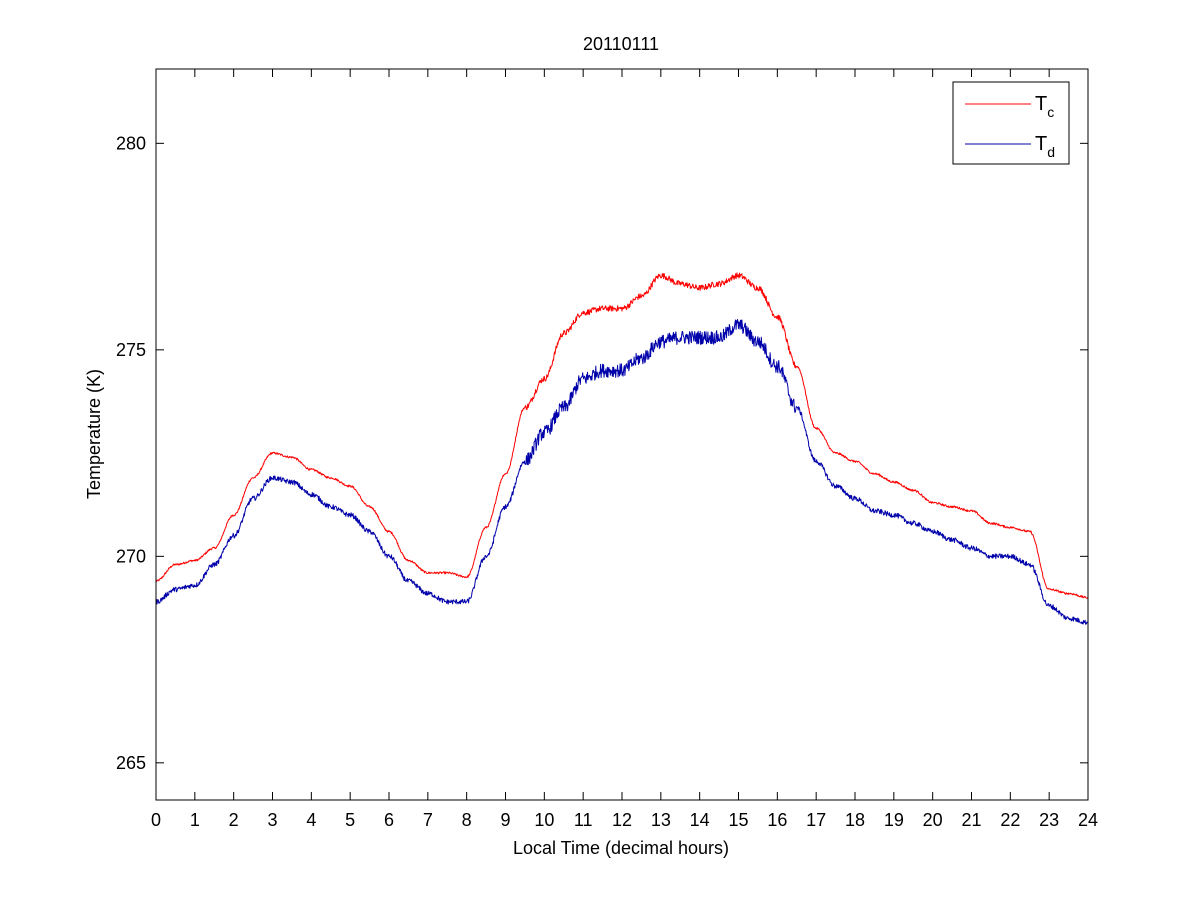 The height and width of the screenshot is (900, 1201). Describe the element at coordinates (350, 820) in the screenshot. I see `x-tick-label: 5` at that location.